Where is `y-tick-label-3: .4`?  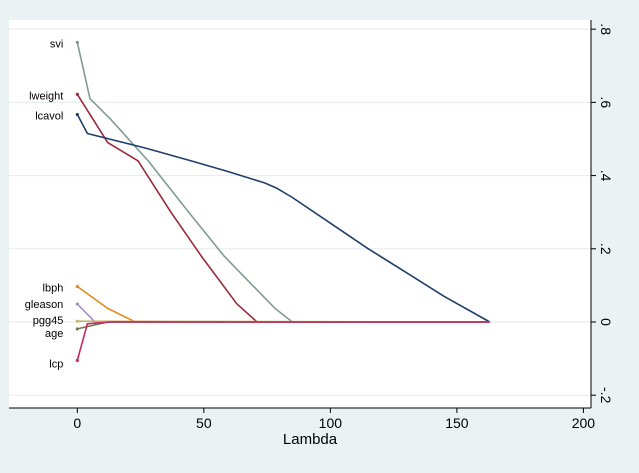 y-tick-label-3: .4 is located at coordinates (606, 176).